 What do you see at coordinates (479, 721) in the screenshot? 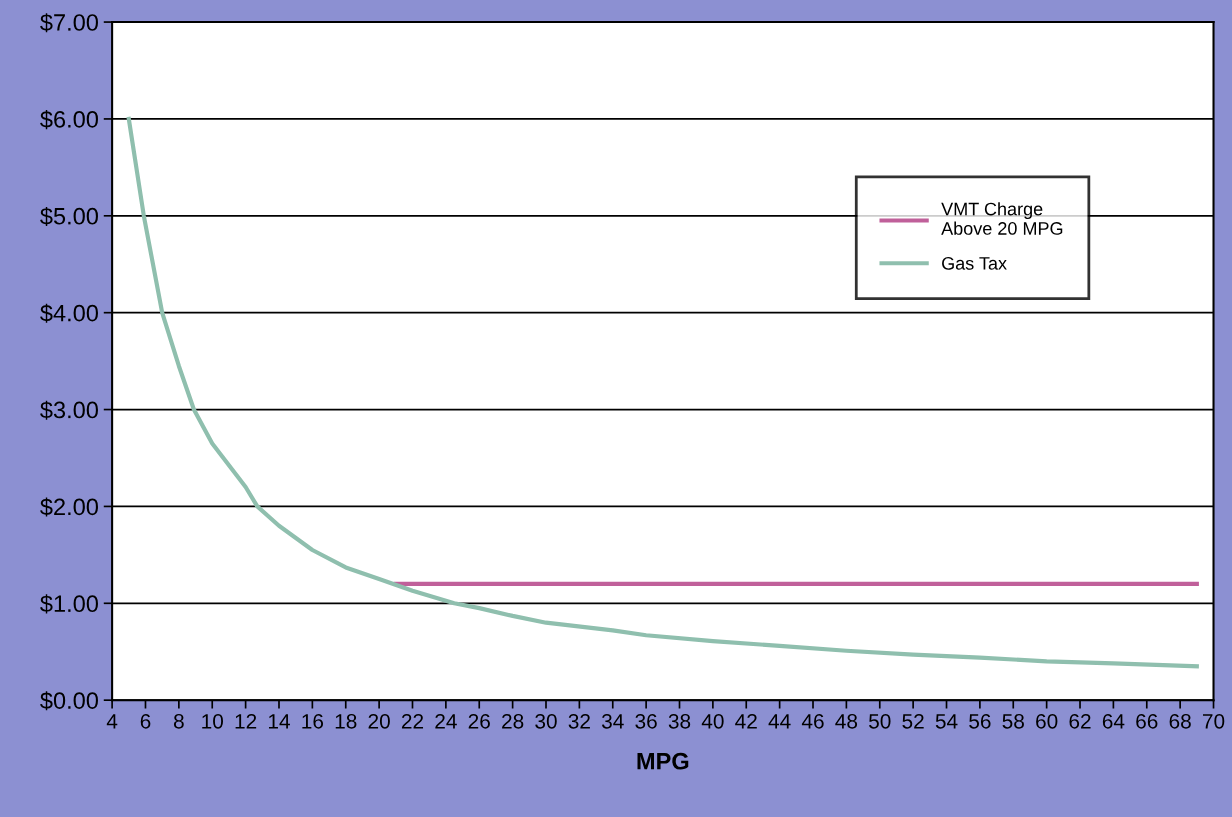
I see `x-tick-label: 26` at bounding box center [479, 721].